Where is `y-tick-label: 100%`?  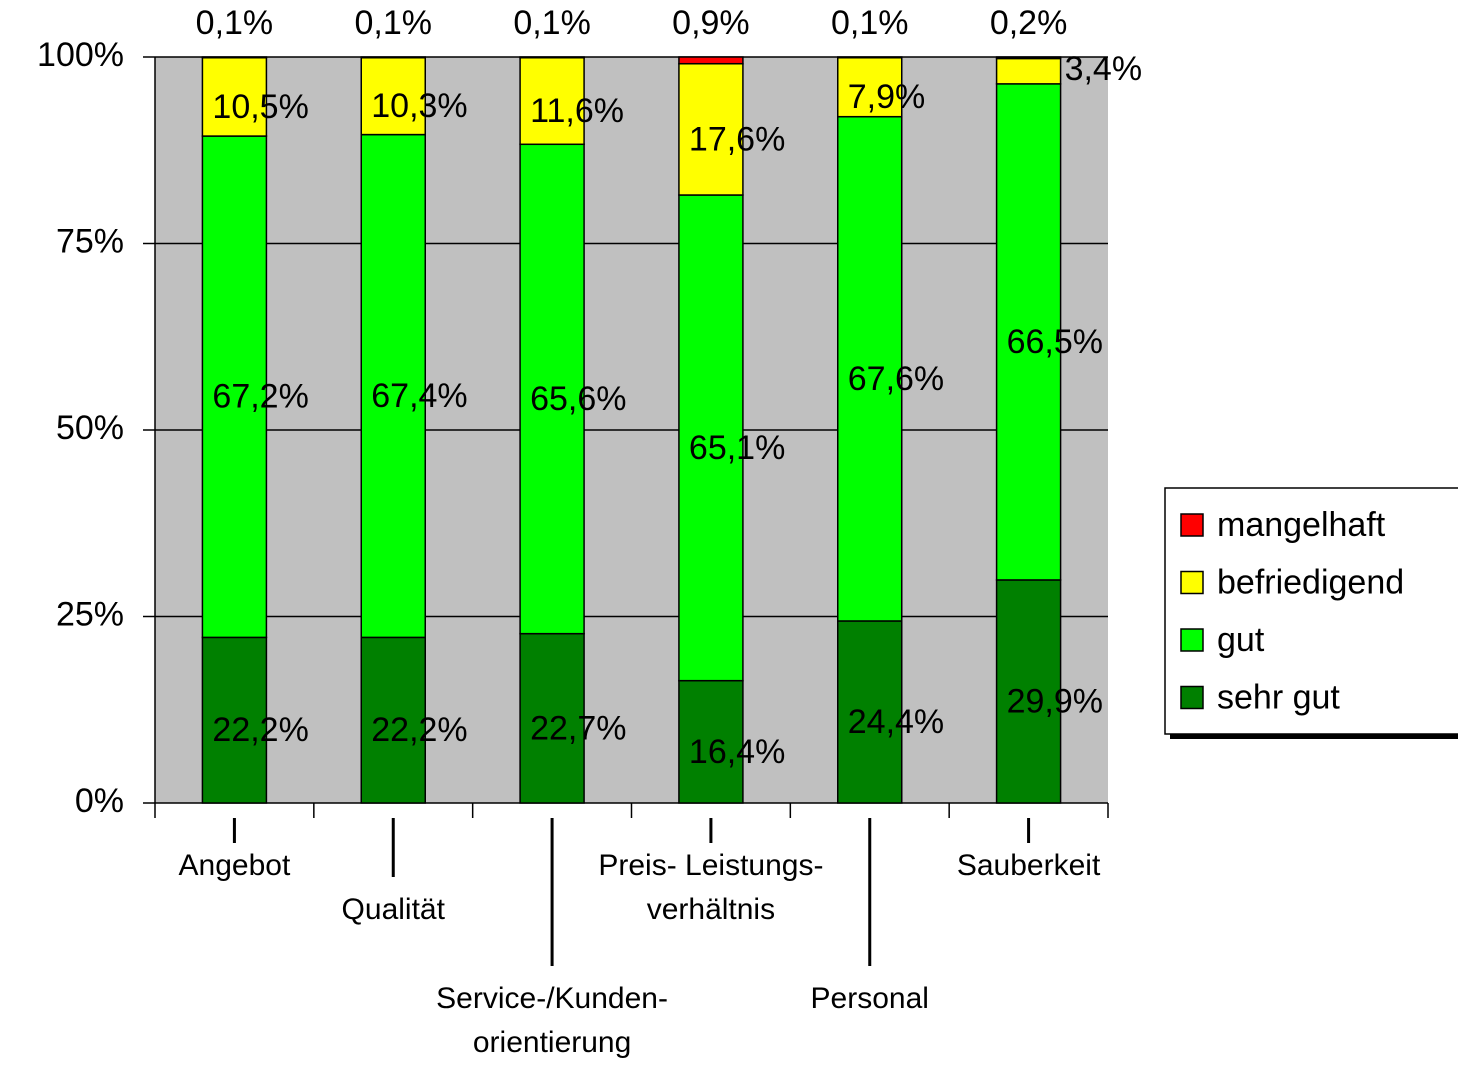
y-tick-label: 100% is located at coordinates (80, 55).